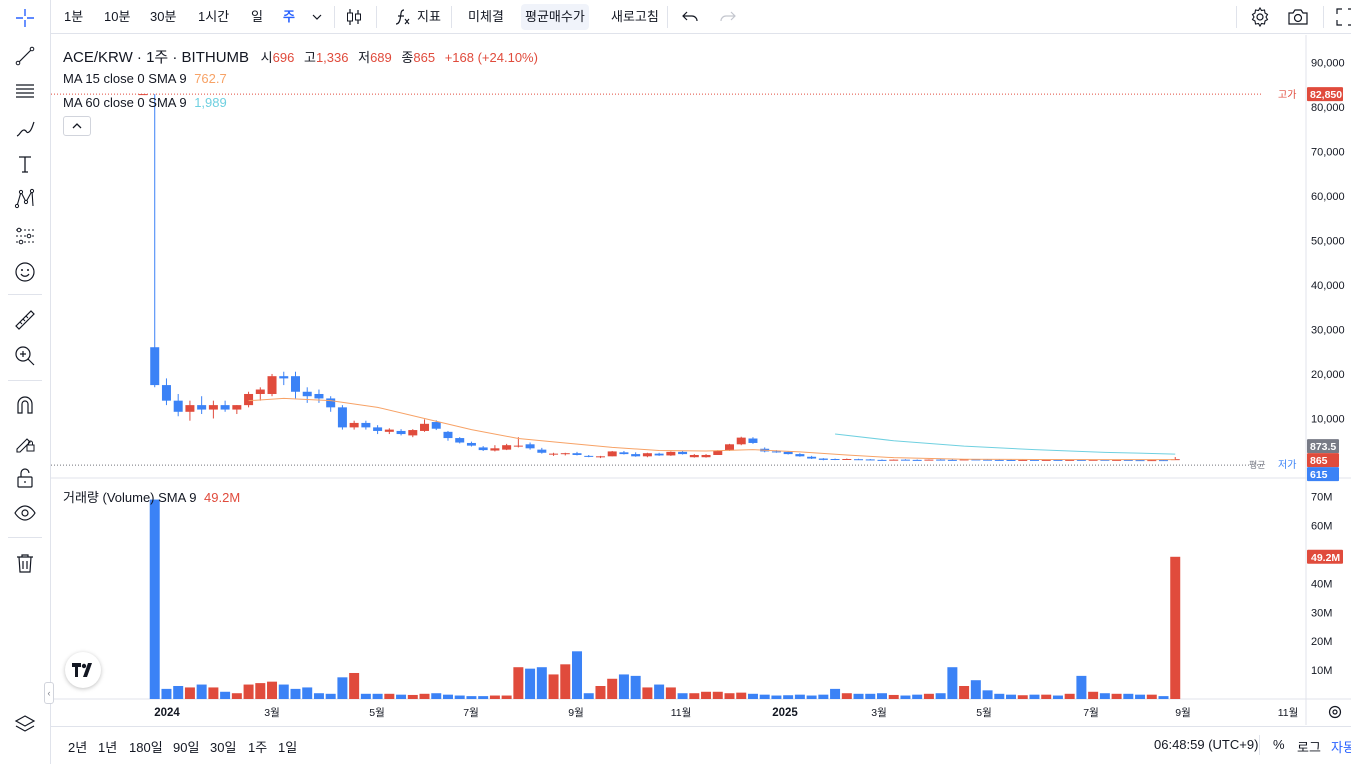 Image resolution: width=1351 pixels, height=764 pixels. Describe the element at coordinates (83, 670) in the screenshot. I see `tradingview-logo` at that location.